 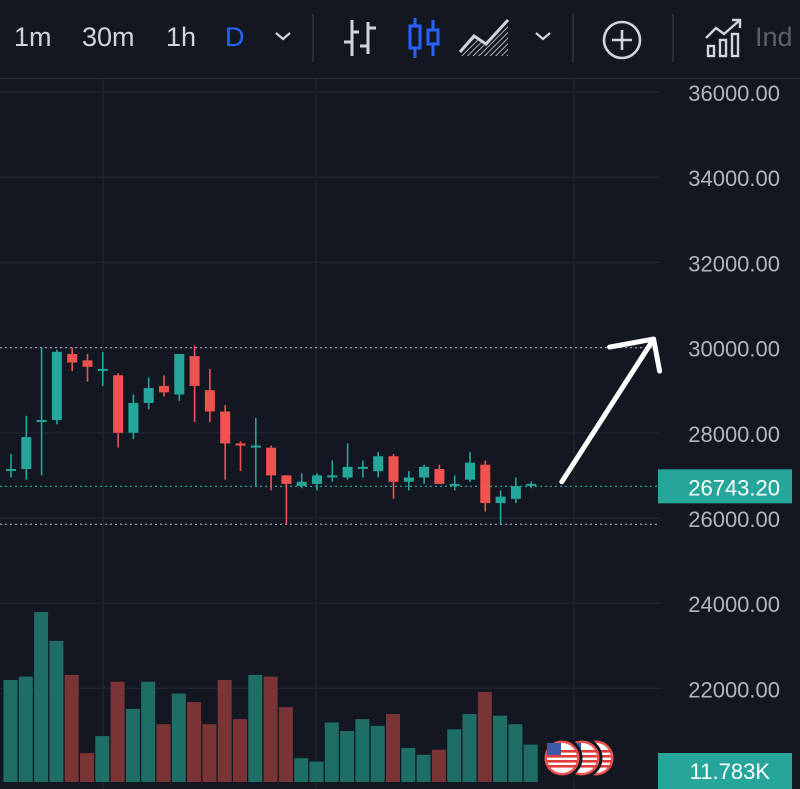 I want to click on volume-badge, so click(x=725, y=771).